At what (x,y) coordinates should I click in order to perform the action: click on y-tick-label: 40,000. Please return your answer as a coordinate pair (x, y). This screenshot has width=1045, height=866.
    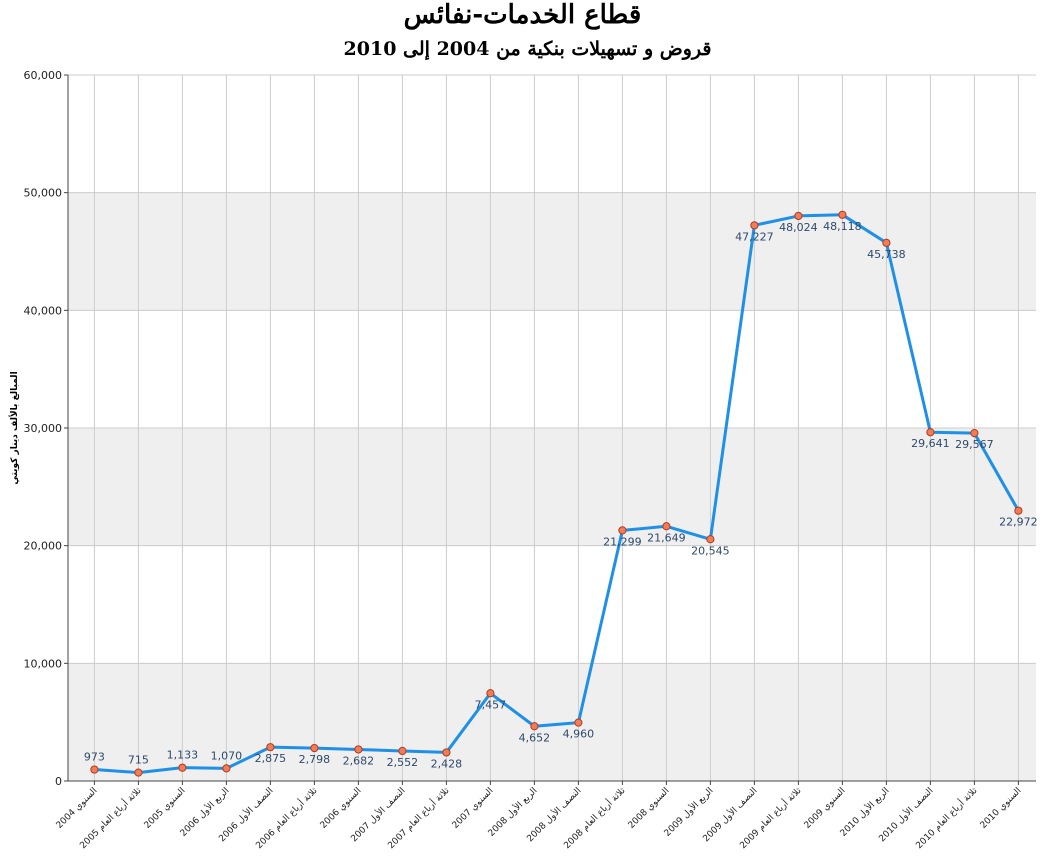
    Looking at the image, I should click on (43, 310).